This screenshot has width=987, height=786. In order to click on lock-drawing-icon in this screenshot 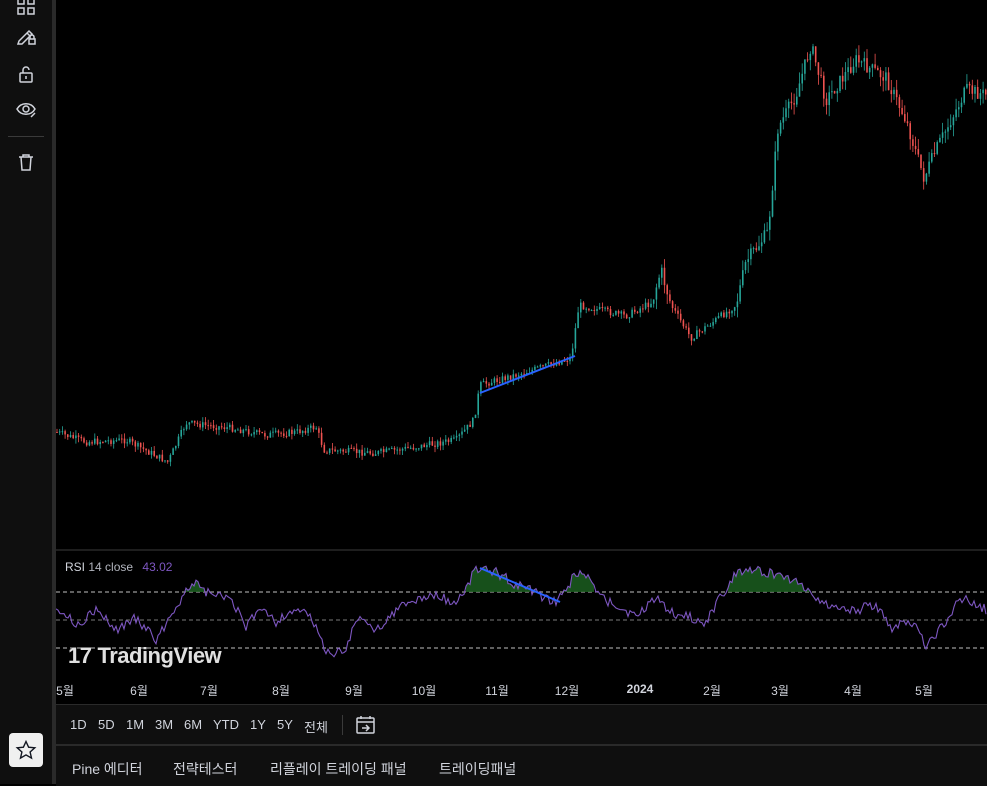, I will do `click(26, 35)`.